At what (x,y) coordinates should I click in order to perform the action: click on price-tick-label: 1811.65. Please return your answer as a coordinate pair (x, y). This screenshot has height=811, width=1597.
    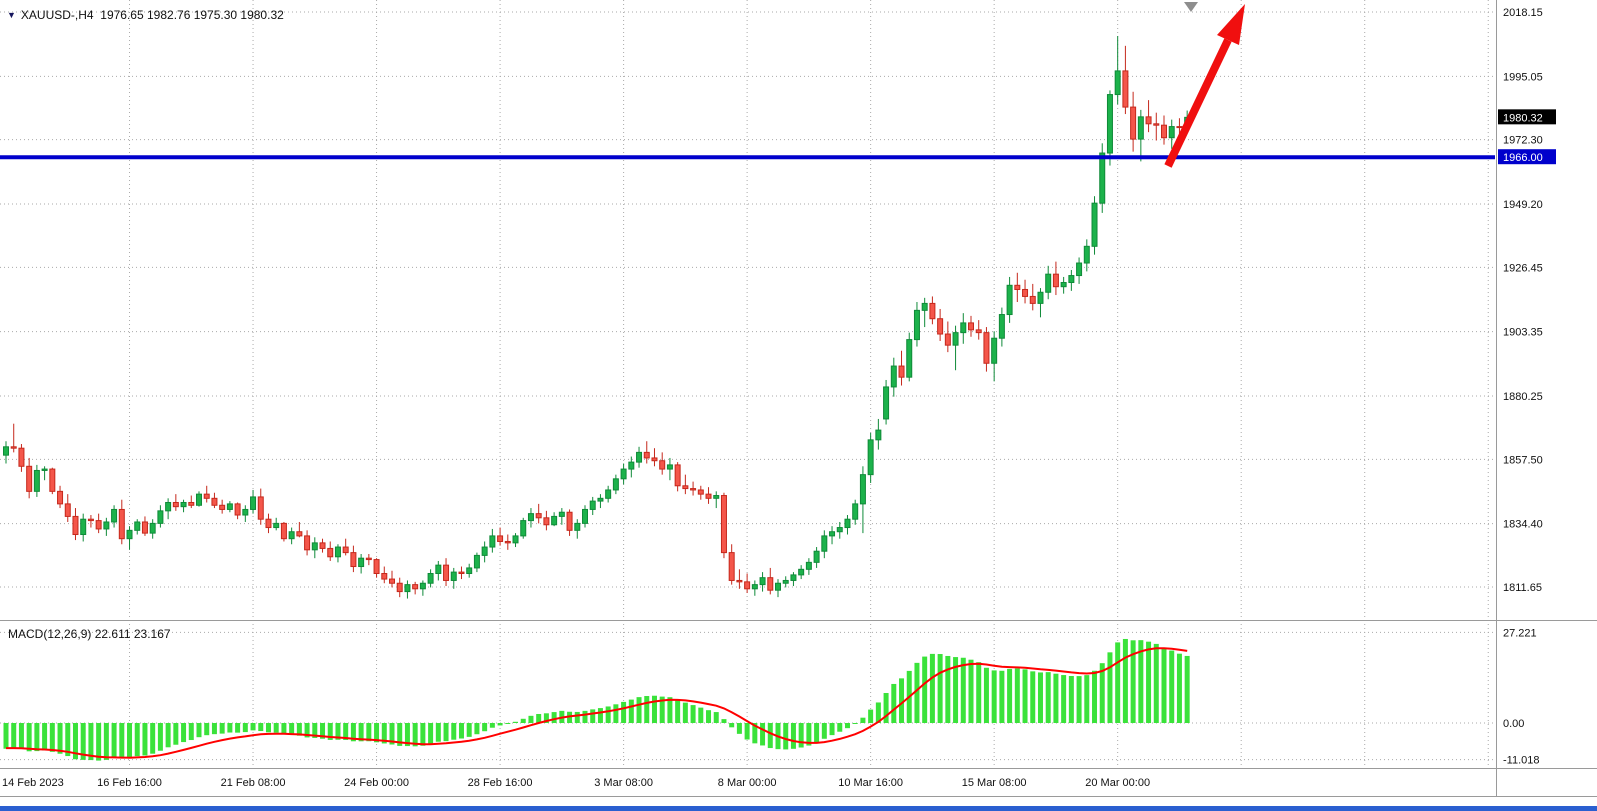
    Looking at the image, I should click on (1522, 588).